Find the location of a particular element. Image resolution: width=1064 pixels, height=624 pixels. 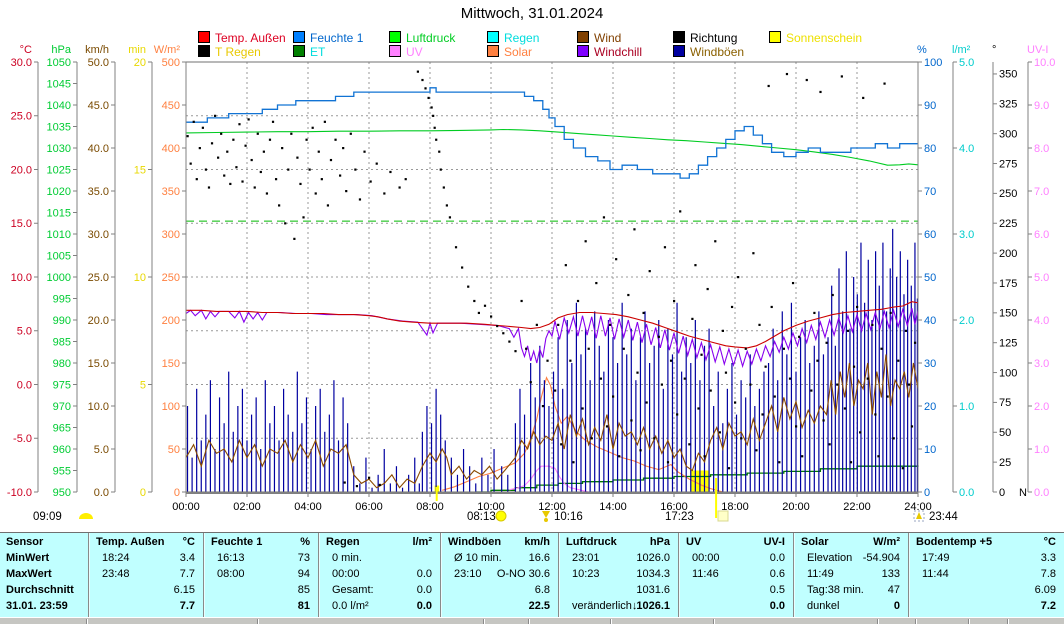

sun-moon-marker-23:44: 23:44 is located at coordinates (935, 516).